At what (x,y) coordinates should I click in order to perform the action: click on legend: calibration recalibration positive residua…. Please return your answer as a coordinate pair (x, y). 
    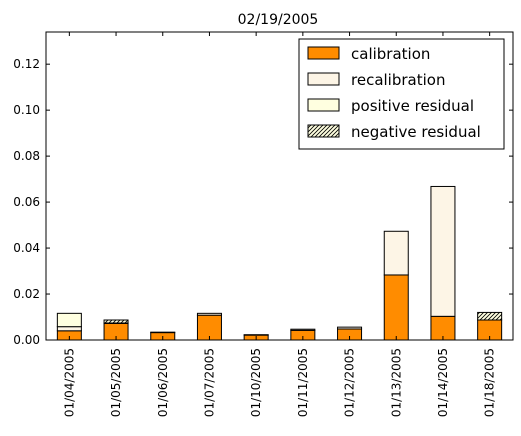
    Looking at the image, I should click on (401, 94).